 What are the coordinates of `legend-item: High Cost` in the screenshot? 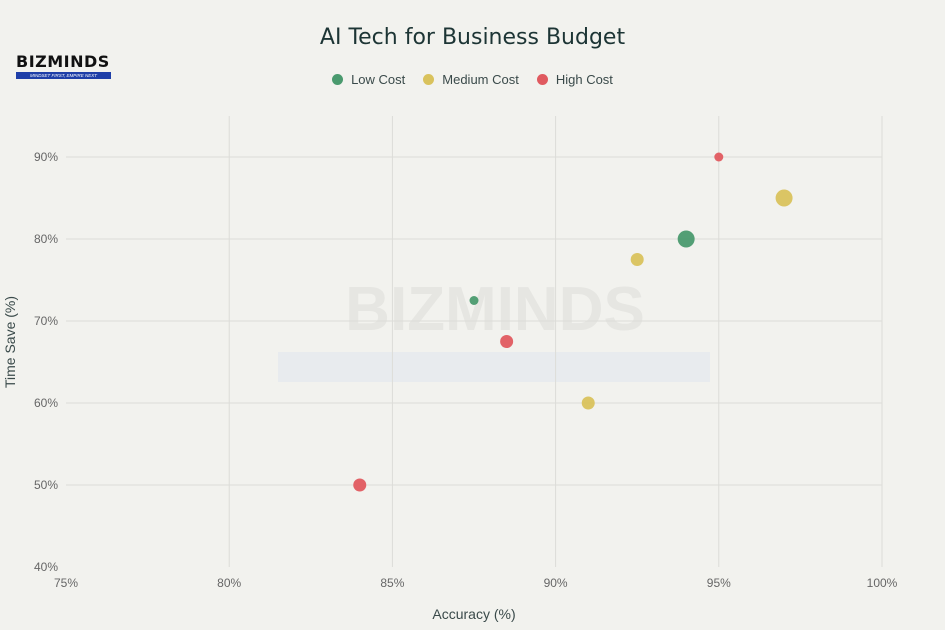 It's located at (574, 79).